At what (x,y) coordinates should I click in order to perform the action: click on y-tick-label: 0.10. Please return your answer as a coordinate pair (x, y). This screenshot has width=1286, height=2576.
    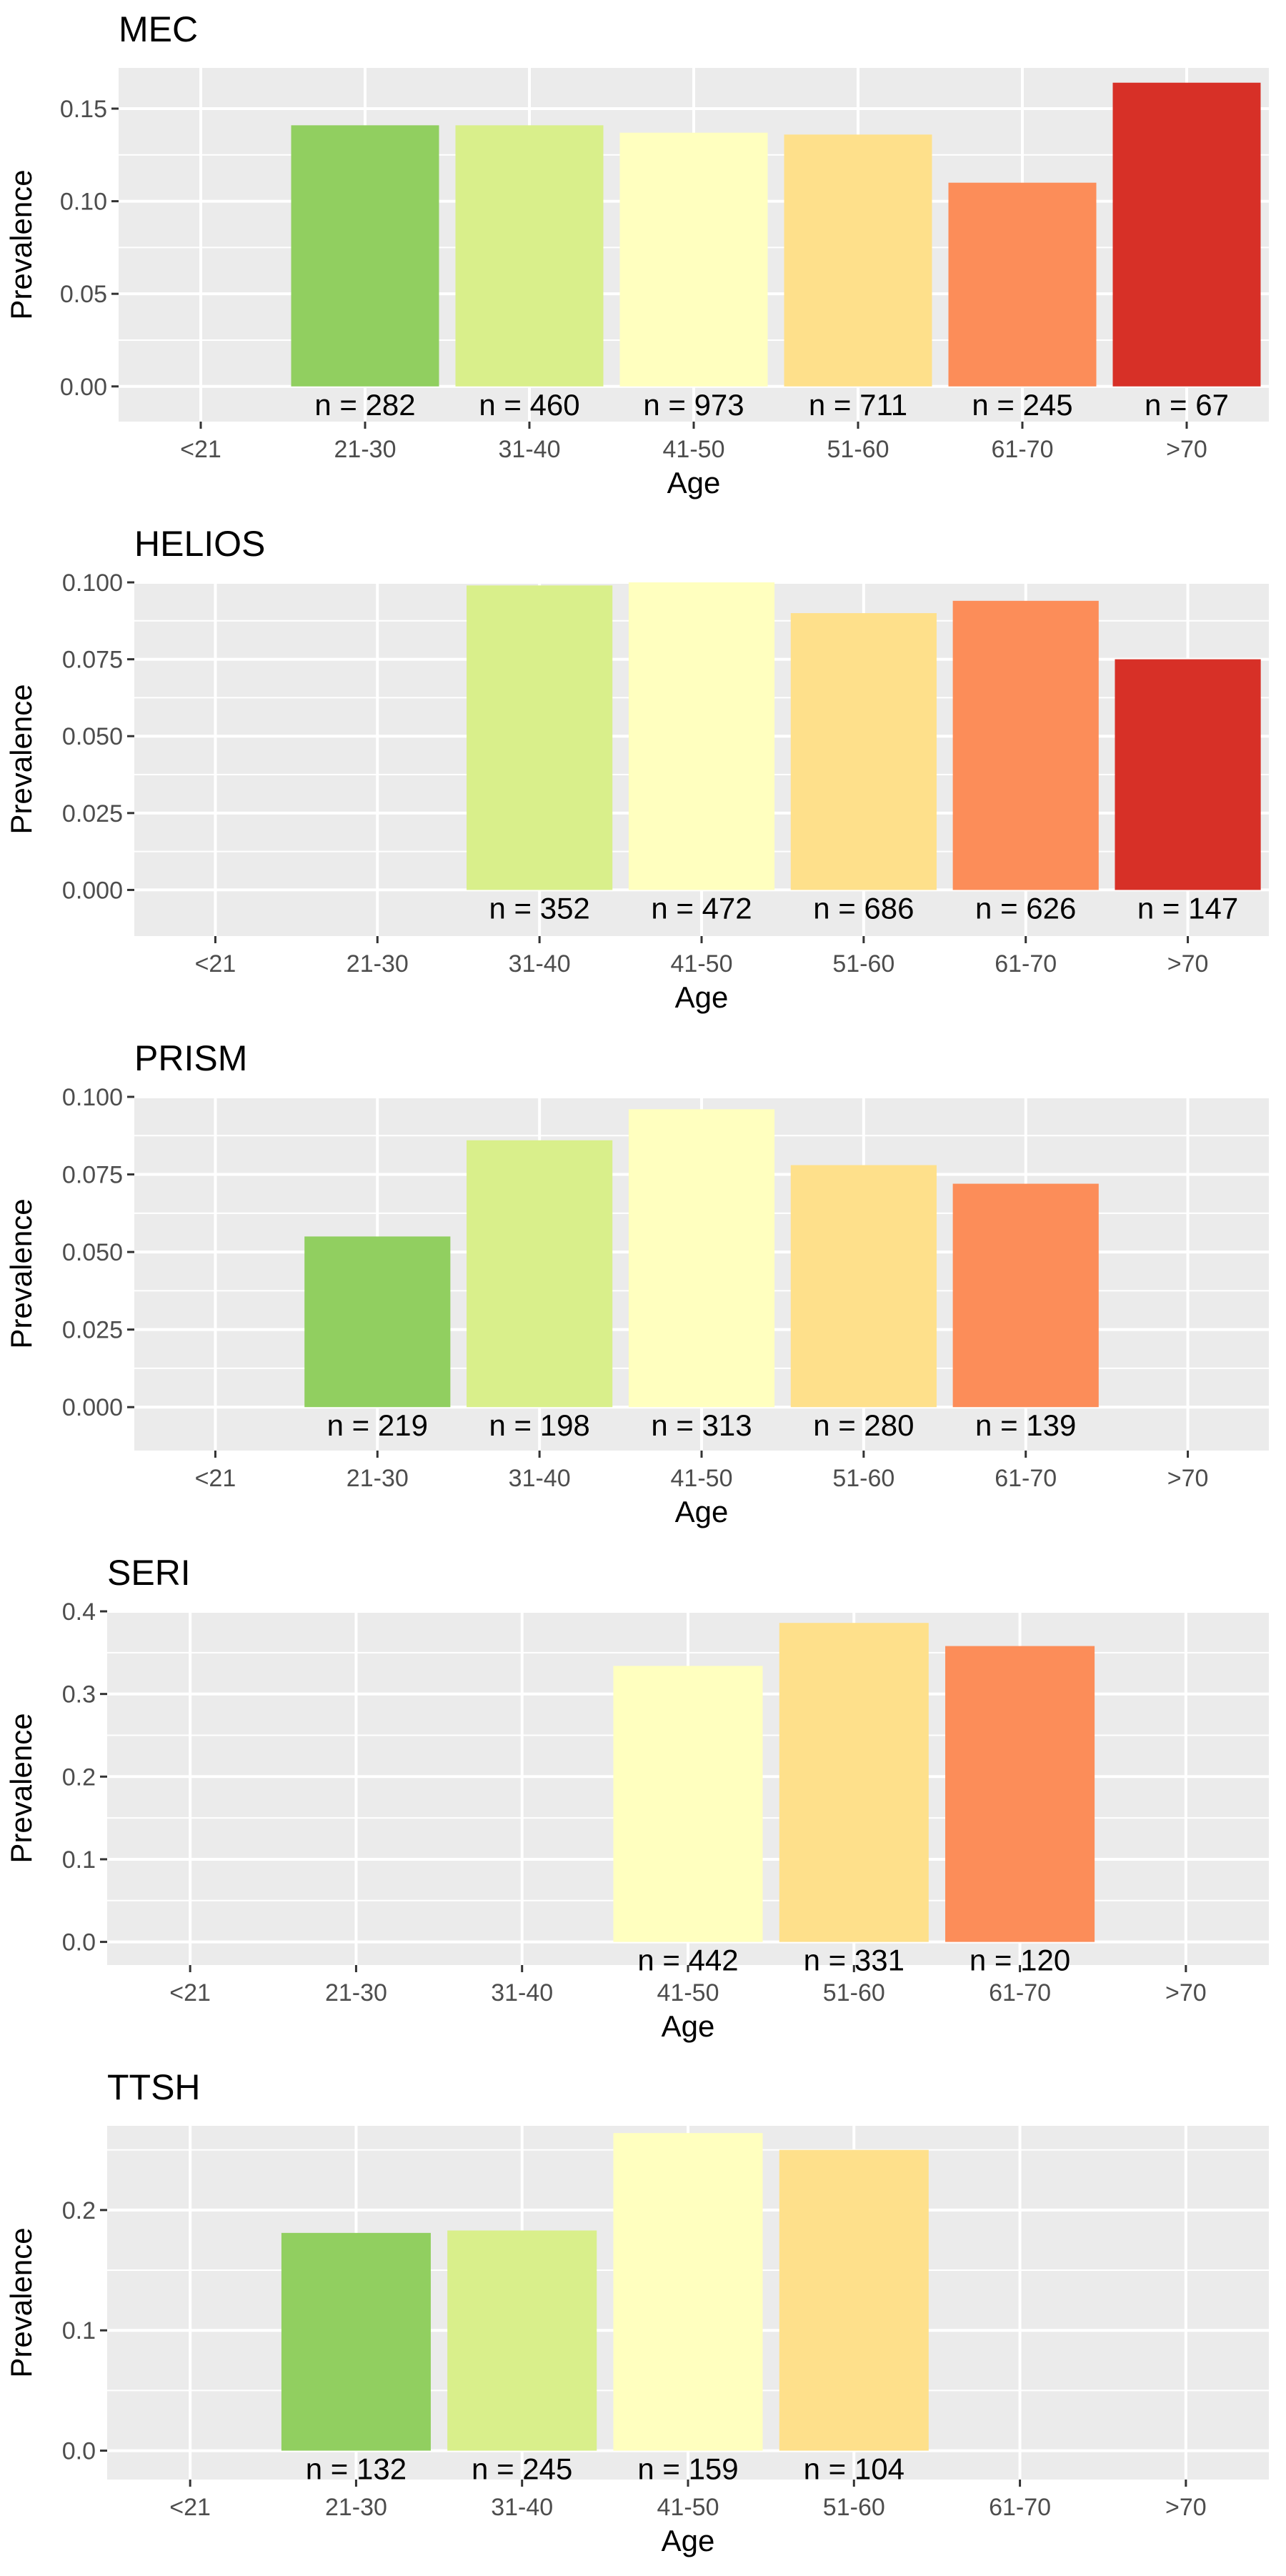
    Looking at the image, I should click on (83, 202).